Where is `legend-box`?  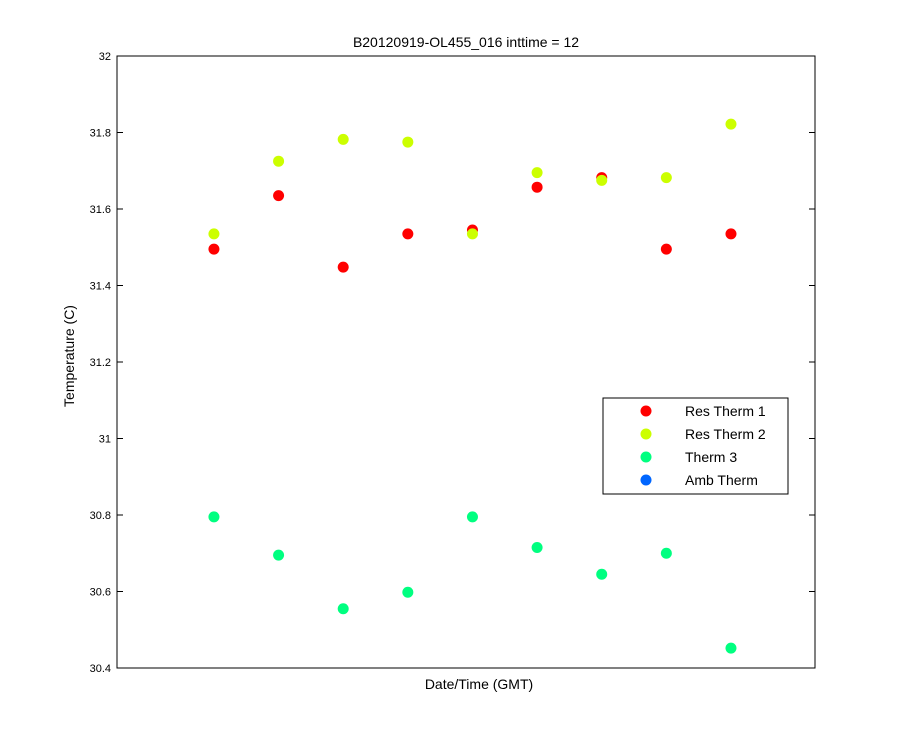
legend-box is located at coordinates (695, 446).